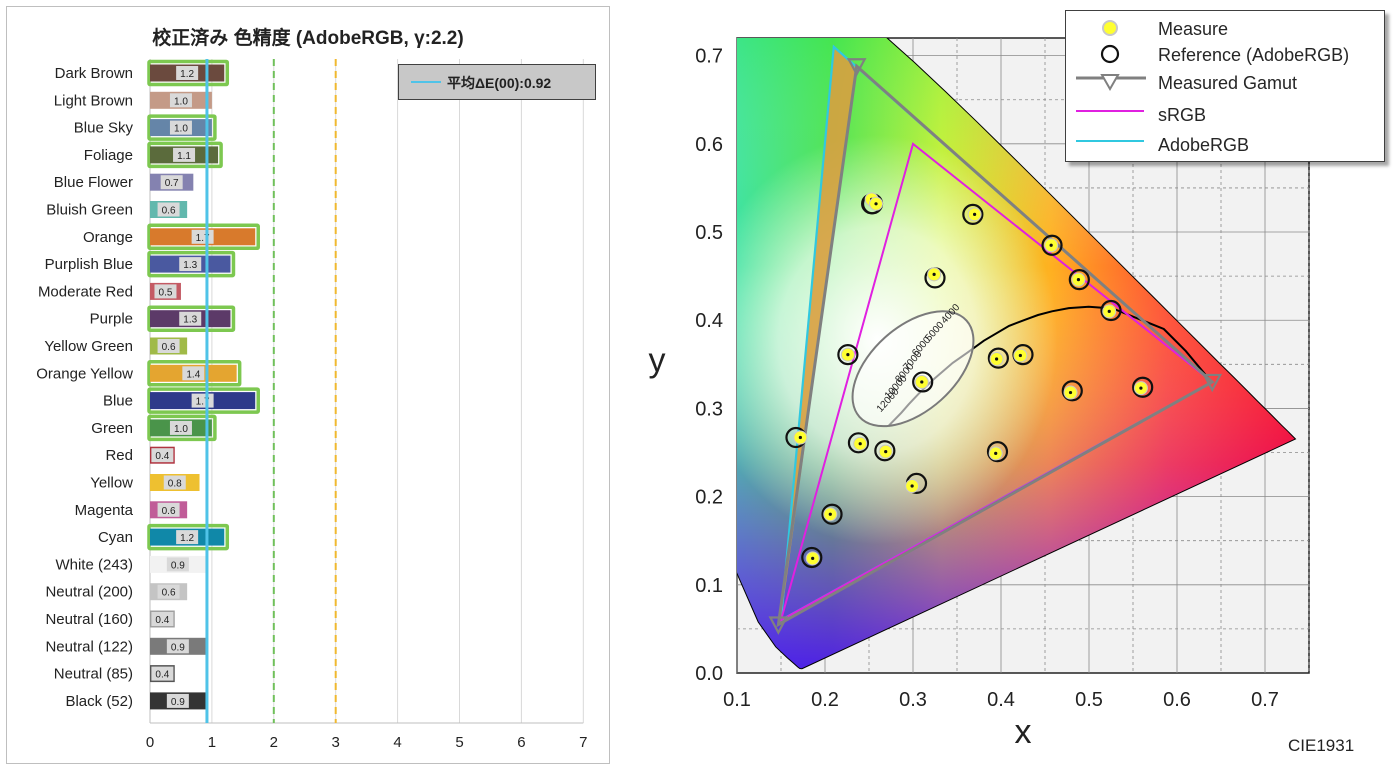 The height and width of the screenshot is (765, 1394). What do you see at coordinates (1023, 732) in the screenshot?
I see `x-axis-label: x` at bounding box center [1023, 732].